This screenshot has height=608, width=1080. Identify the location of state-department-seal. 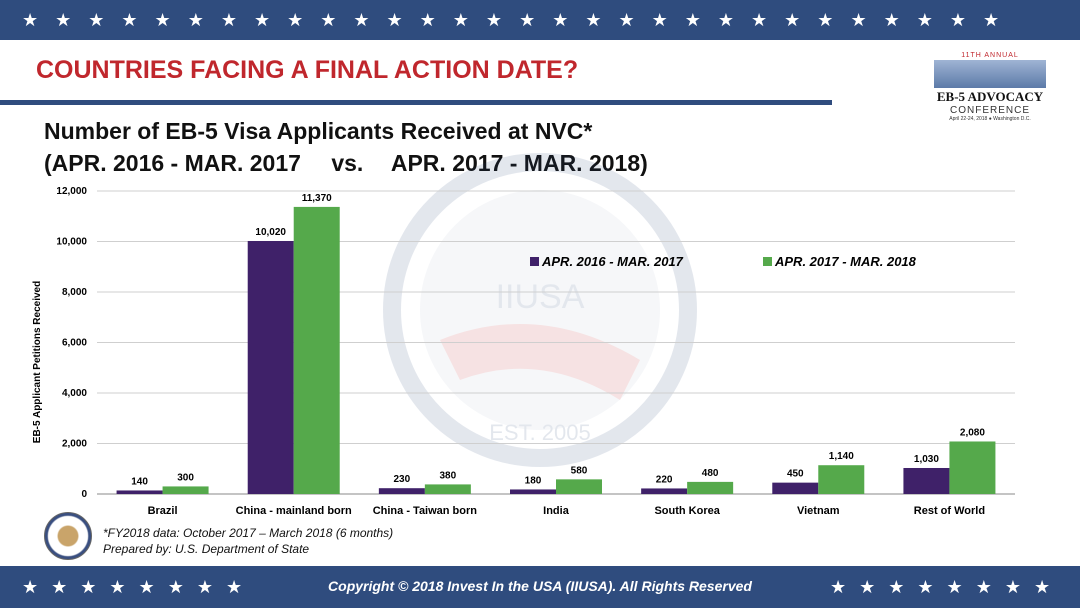
(68, 536).